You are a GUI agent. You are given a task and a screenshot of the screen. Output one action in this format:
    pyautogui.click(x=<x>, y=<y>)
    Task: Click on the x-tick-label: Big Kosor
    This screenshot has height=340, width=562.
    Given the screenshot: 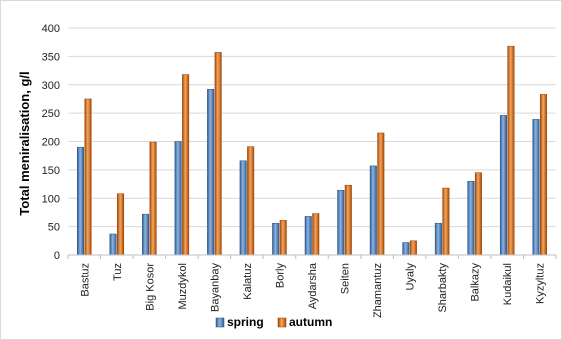 What is the action you would take?
    pyautogui.click(x=150, y=287)
    